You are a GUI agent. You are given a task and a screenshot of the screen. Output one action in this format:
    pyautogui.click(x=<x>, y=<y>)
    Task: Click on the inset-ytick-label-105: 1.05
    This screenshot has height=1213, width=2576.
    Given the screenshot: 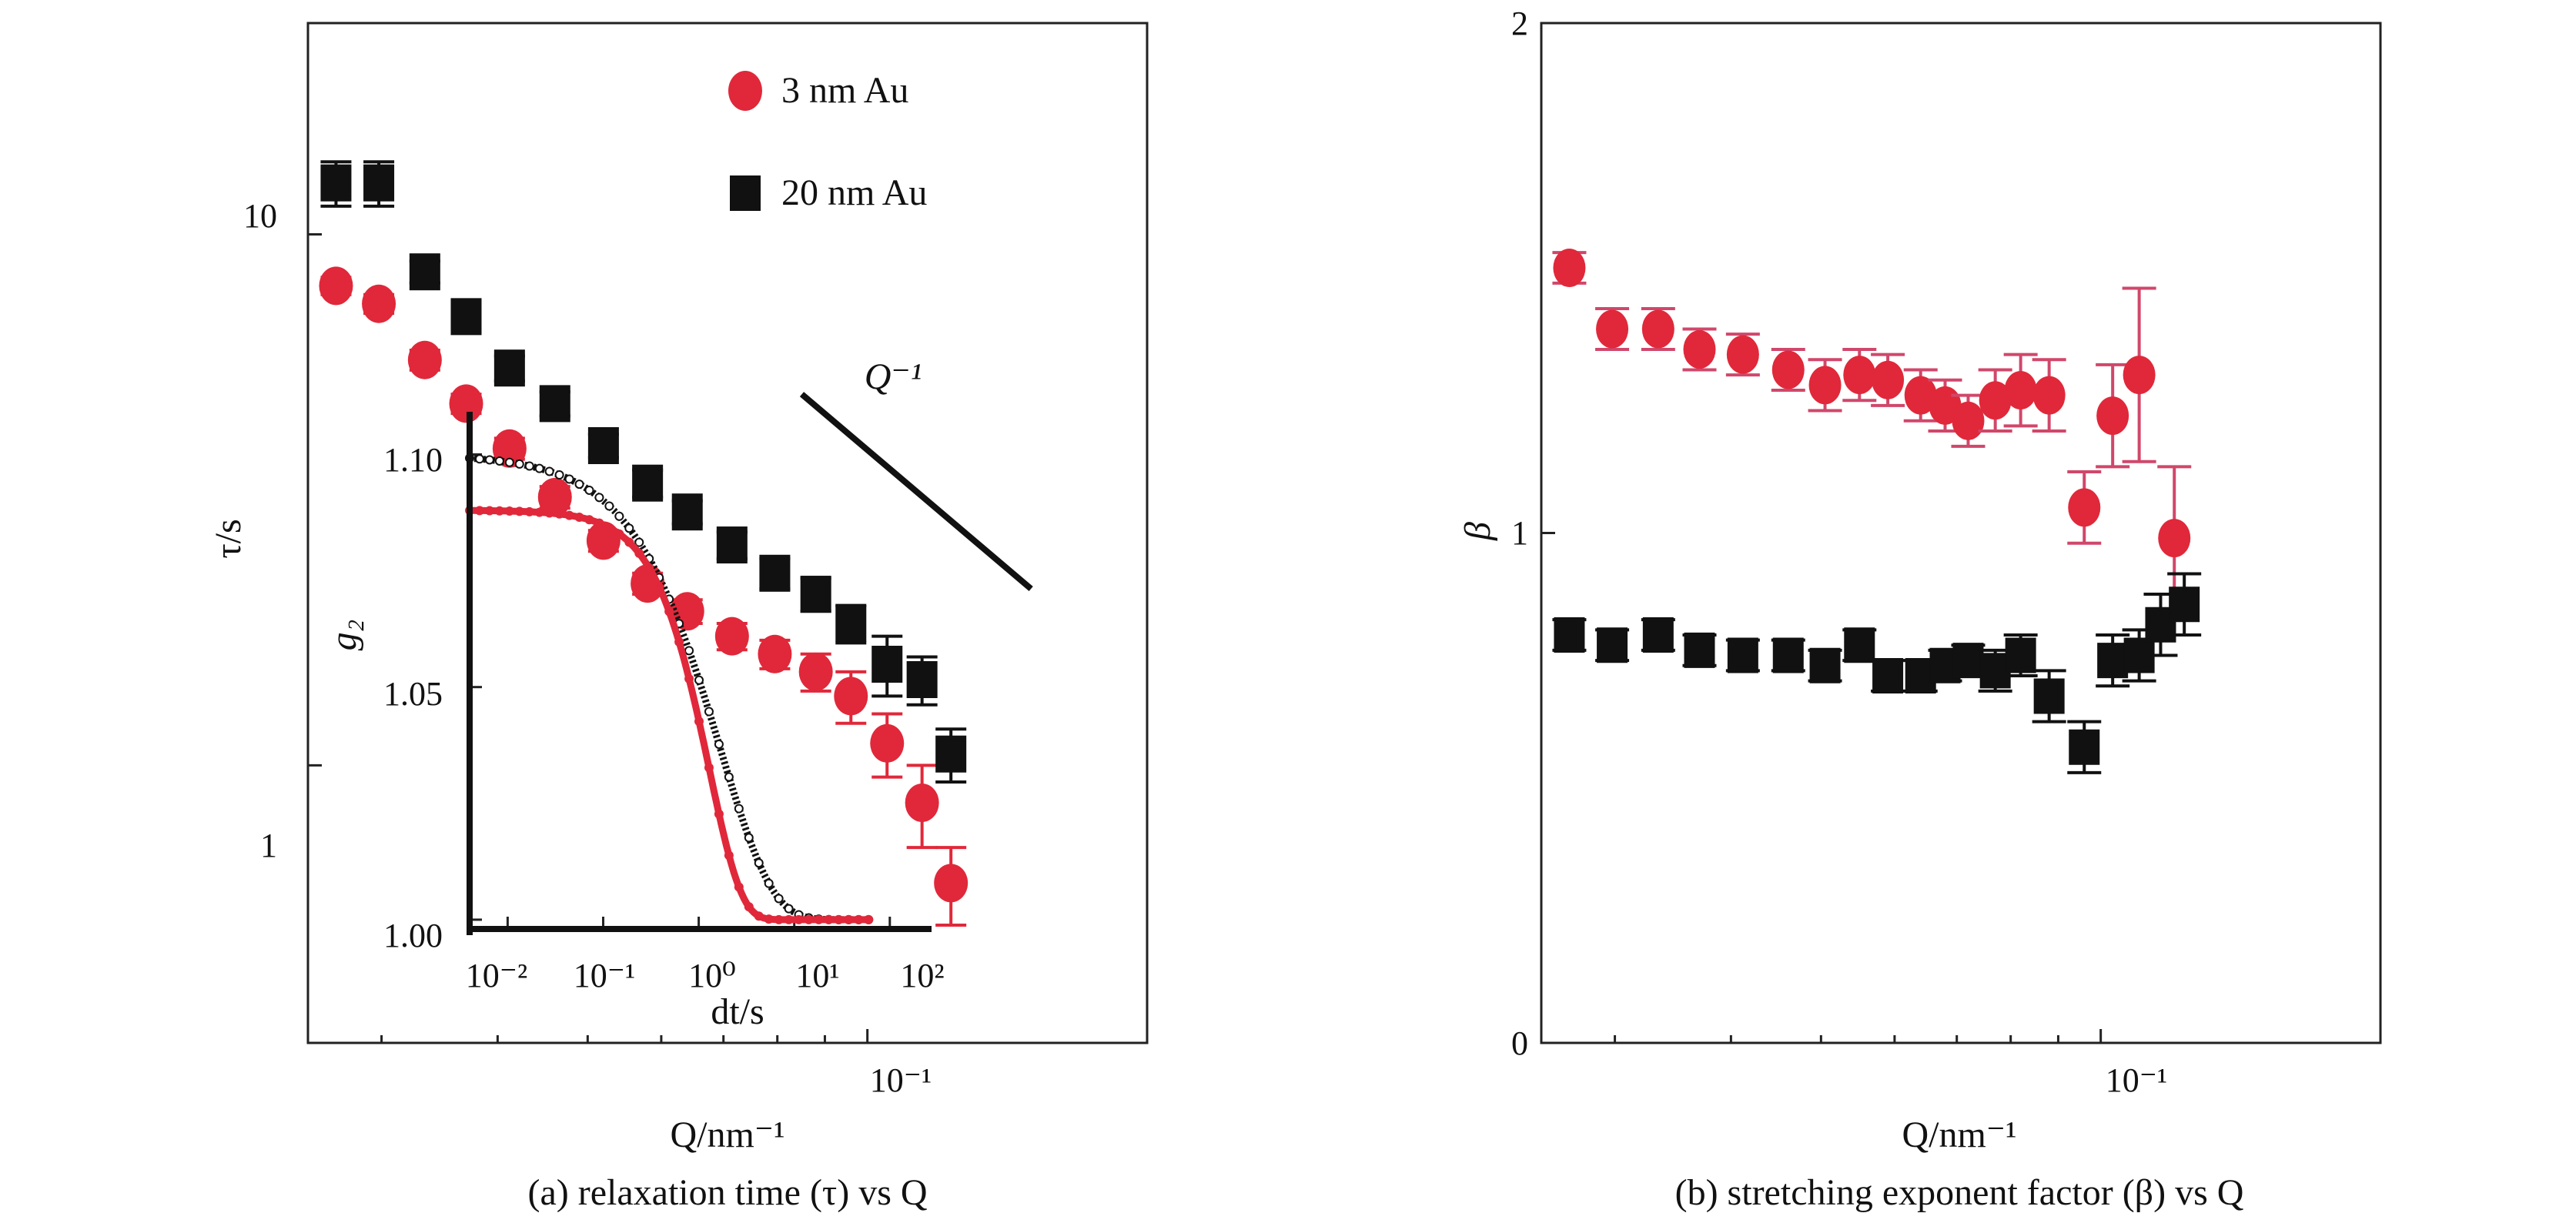 What is the action you would take?
    pyautogui.click(x=413, y=694)
    